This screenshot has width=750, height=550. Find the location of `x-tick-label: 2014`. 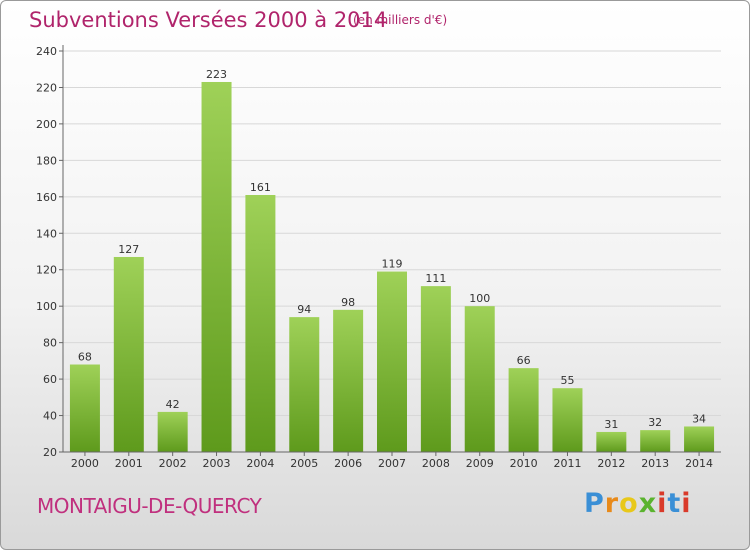

x-tick-label: 2014 is located at coordinates (699, 463).